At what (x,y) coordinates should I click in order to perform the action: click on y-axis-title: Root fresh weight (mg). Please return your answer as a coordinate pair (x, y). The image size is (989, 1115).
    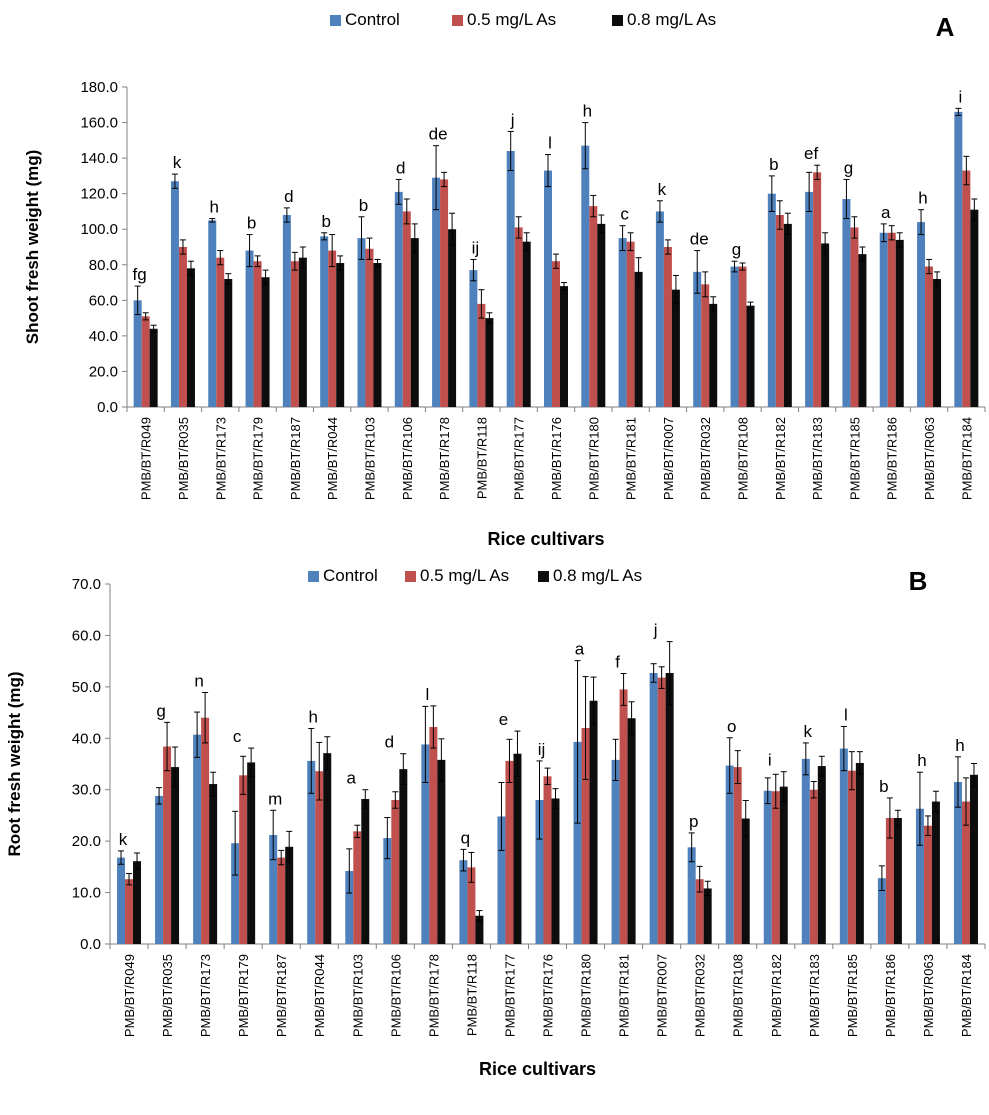
    Looking at the image, I should click on (14, 763).